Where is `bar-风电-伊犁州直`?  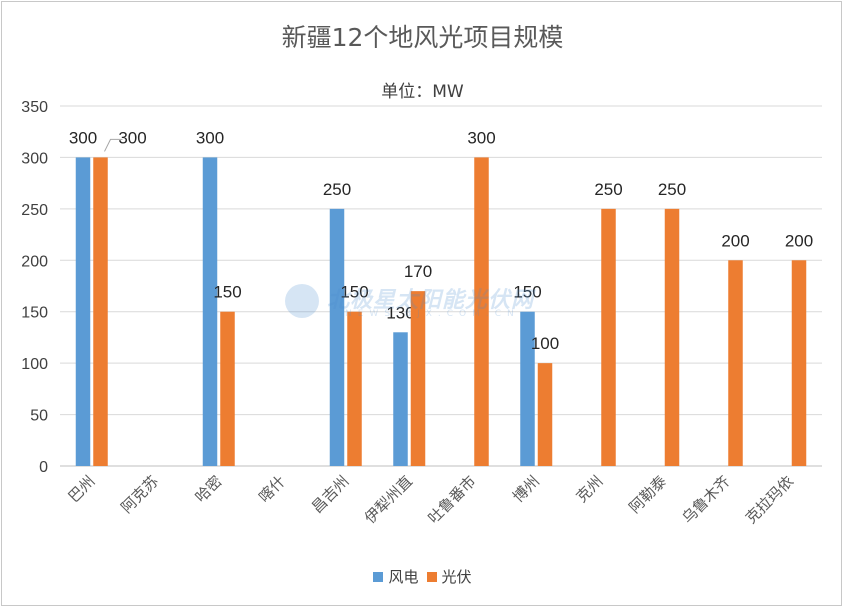
bar-风电-伊犁州直 is located at coordinates (400, 399).